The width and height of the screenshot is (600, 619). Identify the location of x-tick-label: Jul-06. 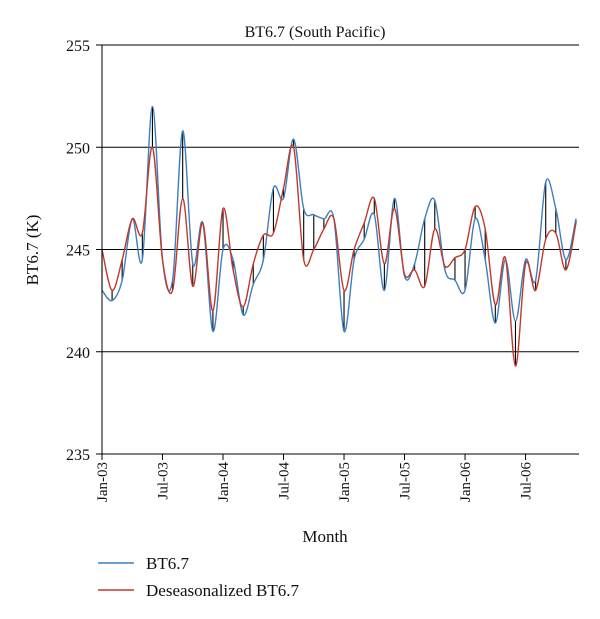
(527, 481).